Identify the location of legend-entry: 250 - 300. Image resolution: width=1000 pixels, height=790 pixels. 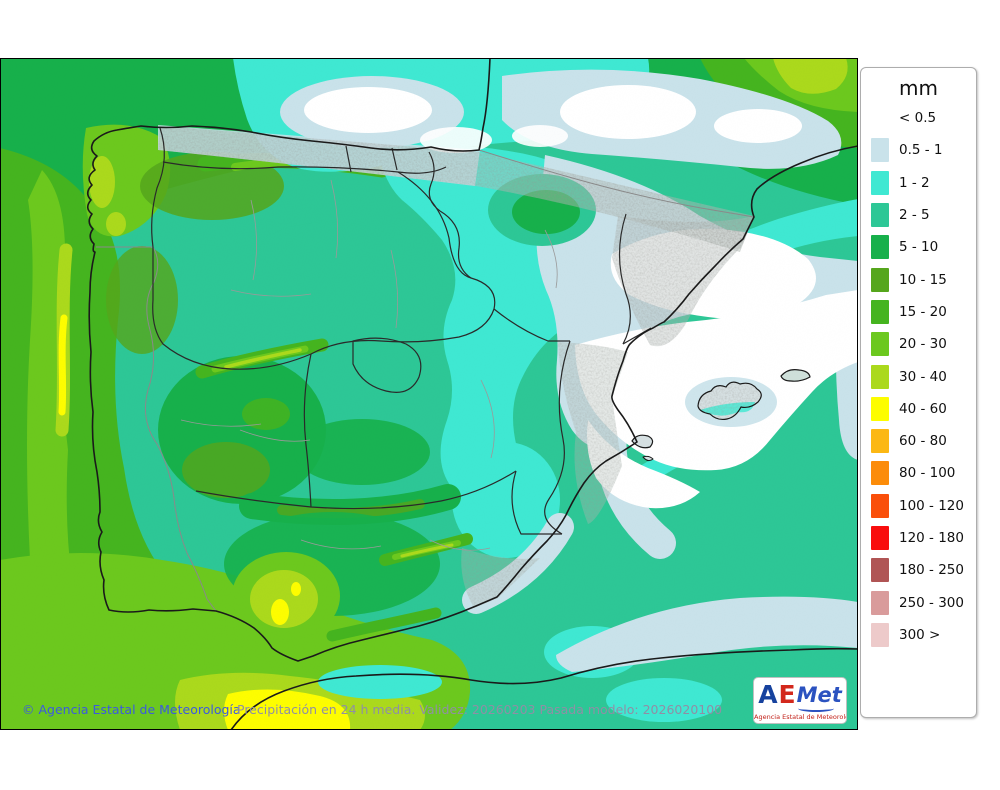
(918, 602).